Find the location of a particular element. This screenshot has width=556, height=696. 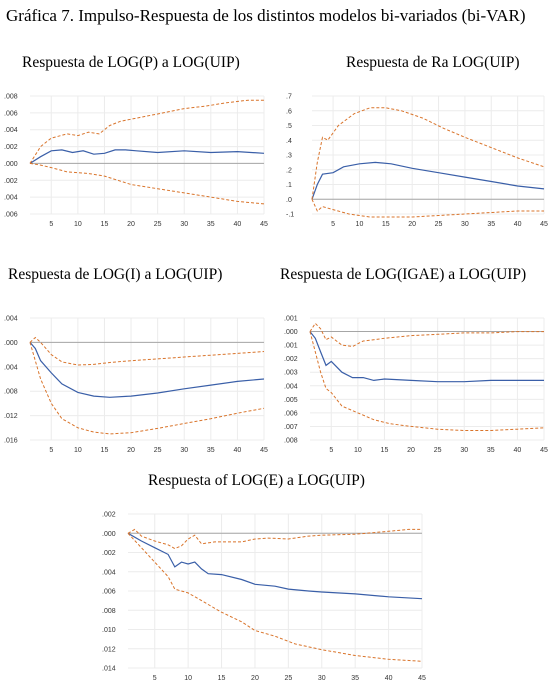

chart-title-ra: Respuesta de Ra LOG(UIP) is located at coordinates (433, 62).